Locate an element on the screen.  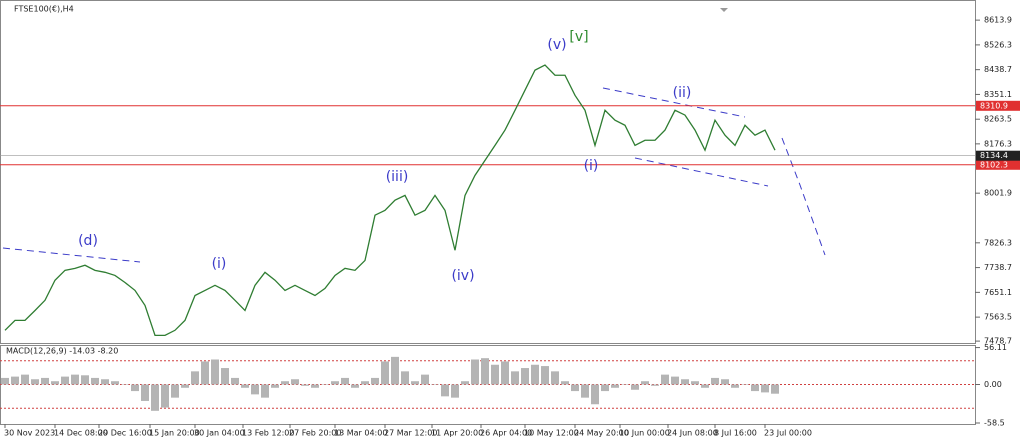
x-tick-label: 27 Mar 12:00 is located at coordinates (410, 433).